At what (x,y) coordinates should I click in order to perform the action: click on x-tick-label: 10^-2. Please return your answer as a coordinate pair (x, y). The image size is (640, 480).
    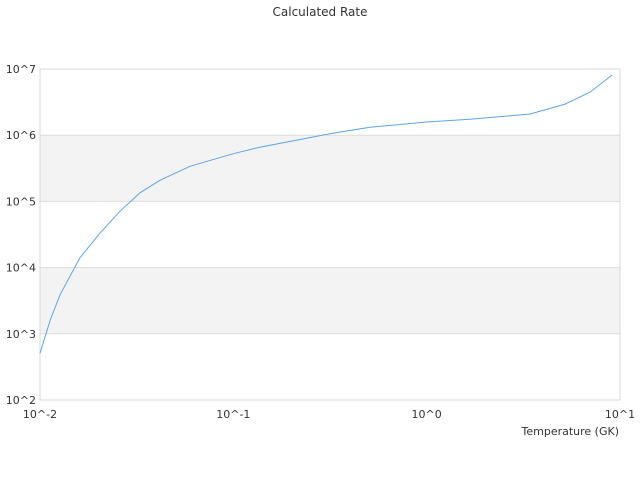
    Looking at the image, I should click on (40, 414).